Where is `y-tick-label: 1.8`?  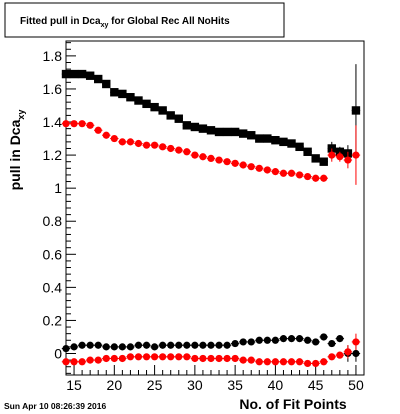
y-tick-label: 1.8 is located at coordinates (53, 56).